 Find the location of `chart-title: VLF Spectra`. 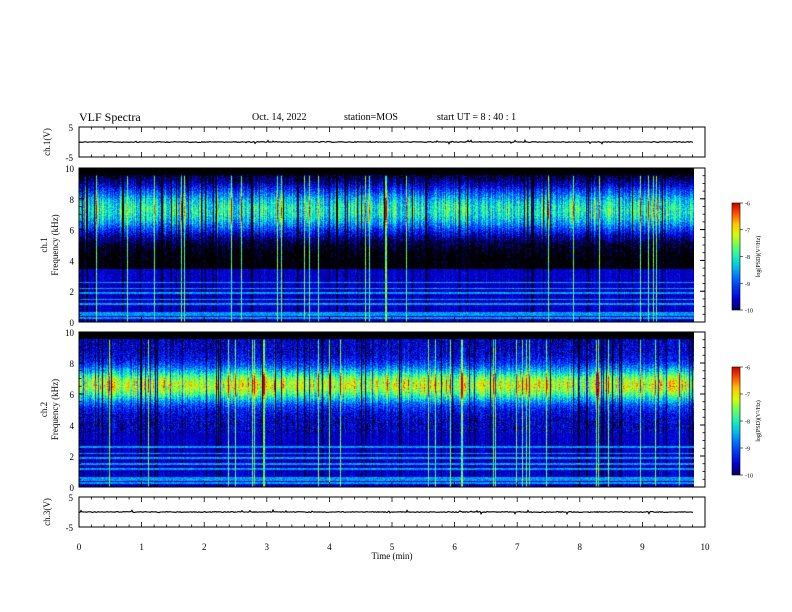

chart-title: VLF Spectra is located at coordinates (110, 117).